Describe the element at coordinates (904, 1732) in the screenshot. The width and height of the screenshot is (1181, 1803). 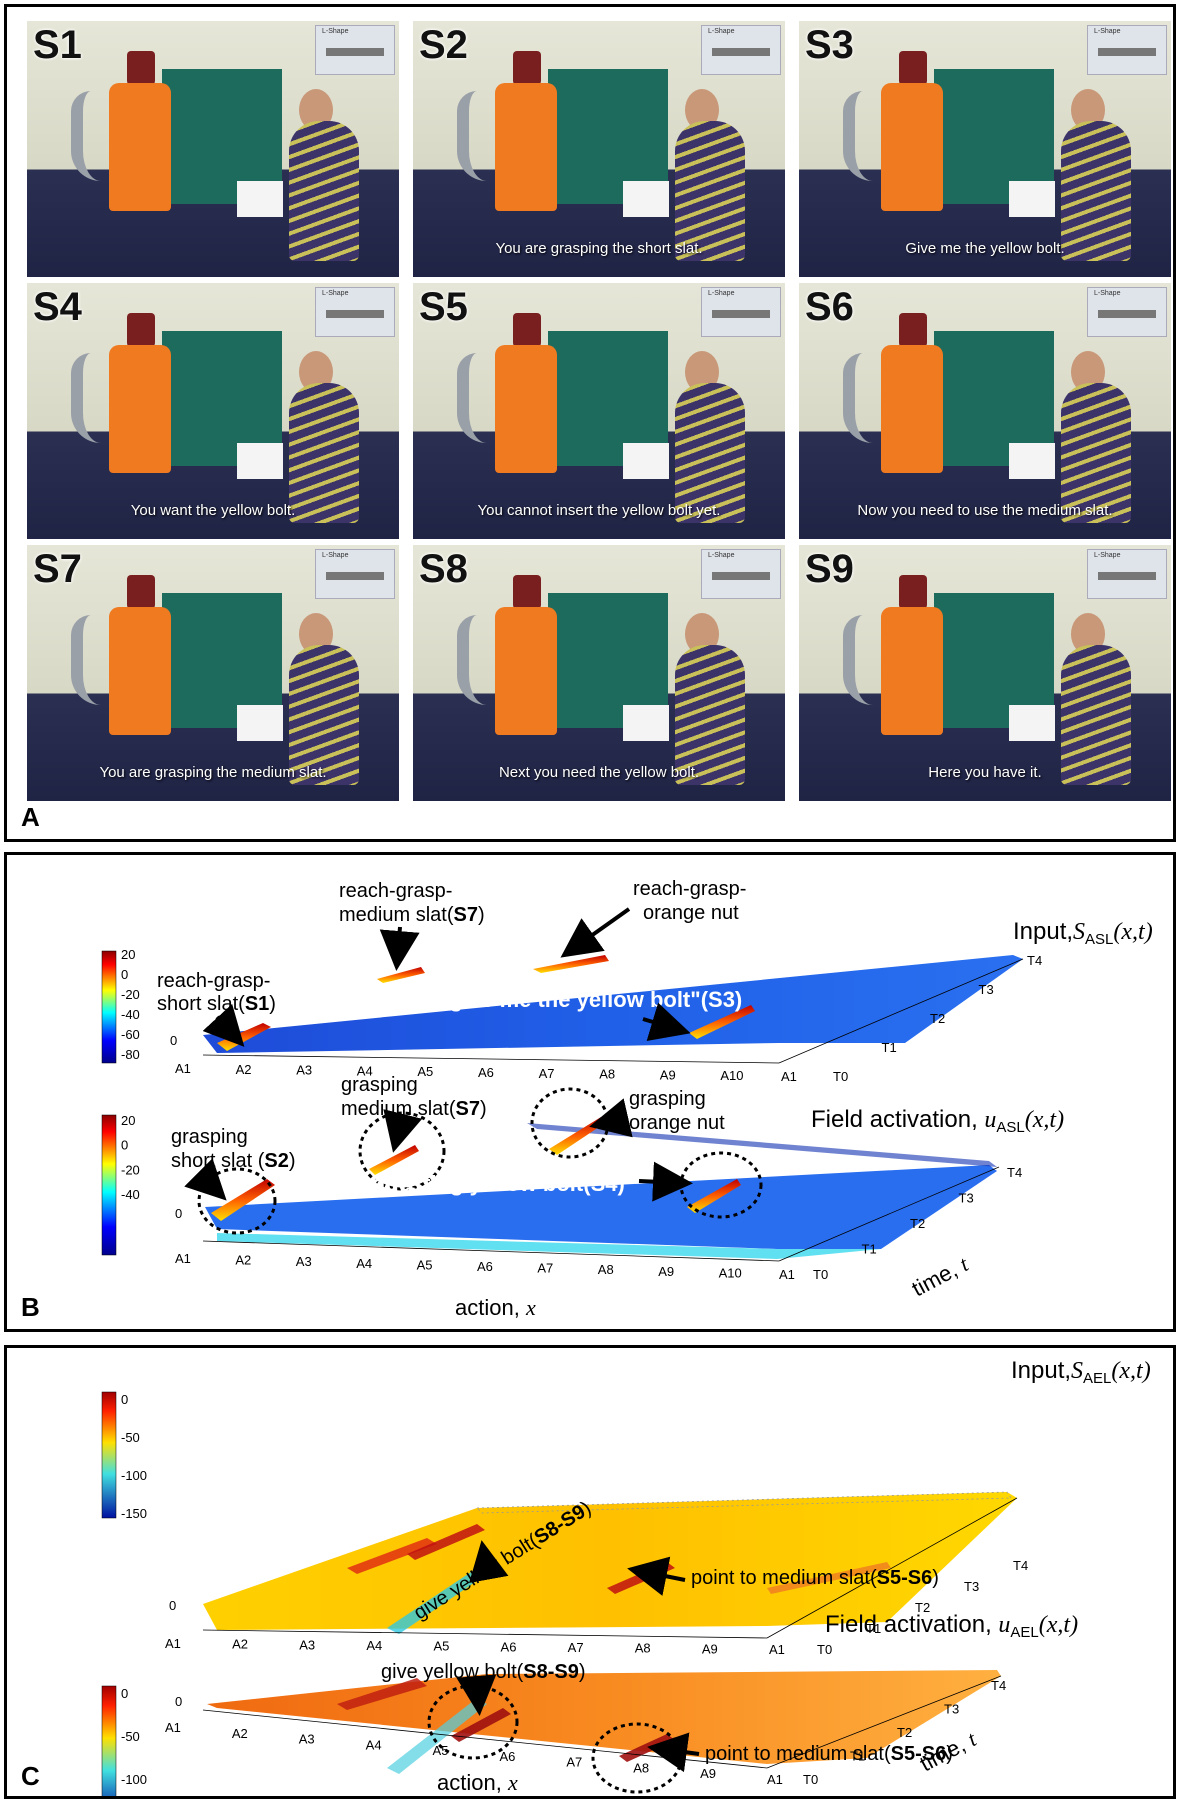
I see `t-tick-label: T2` at that location.